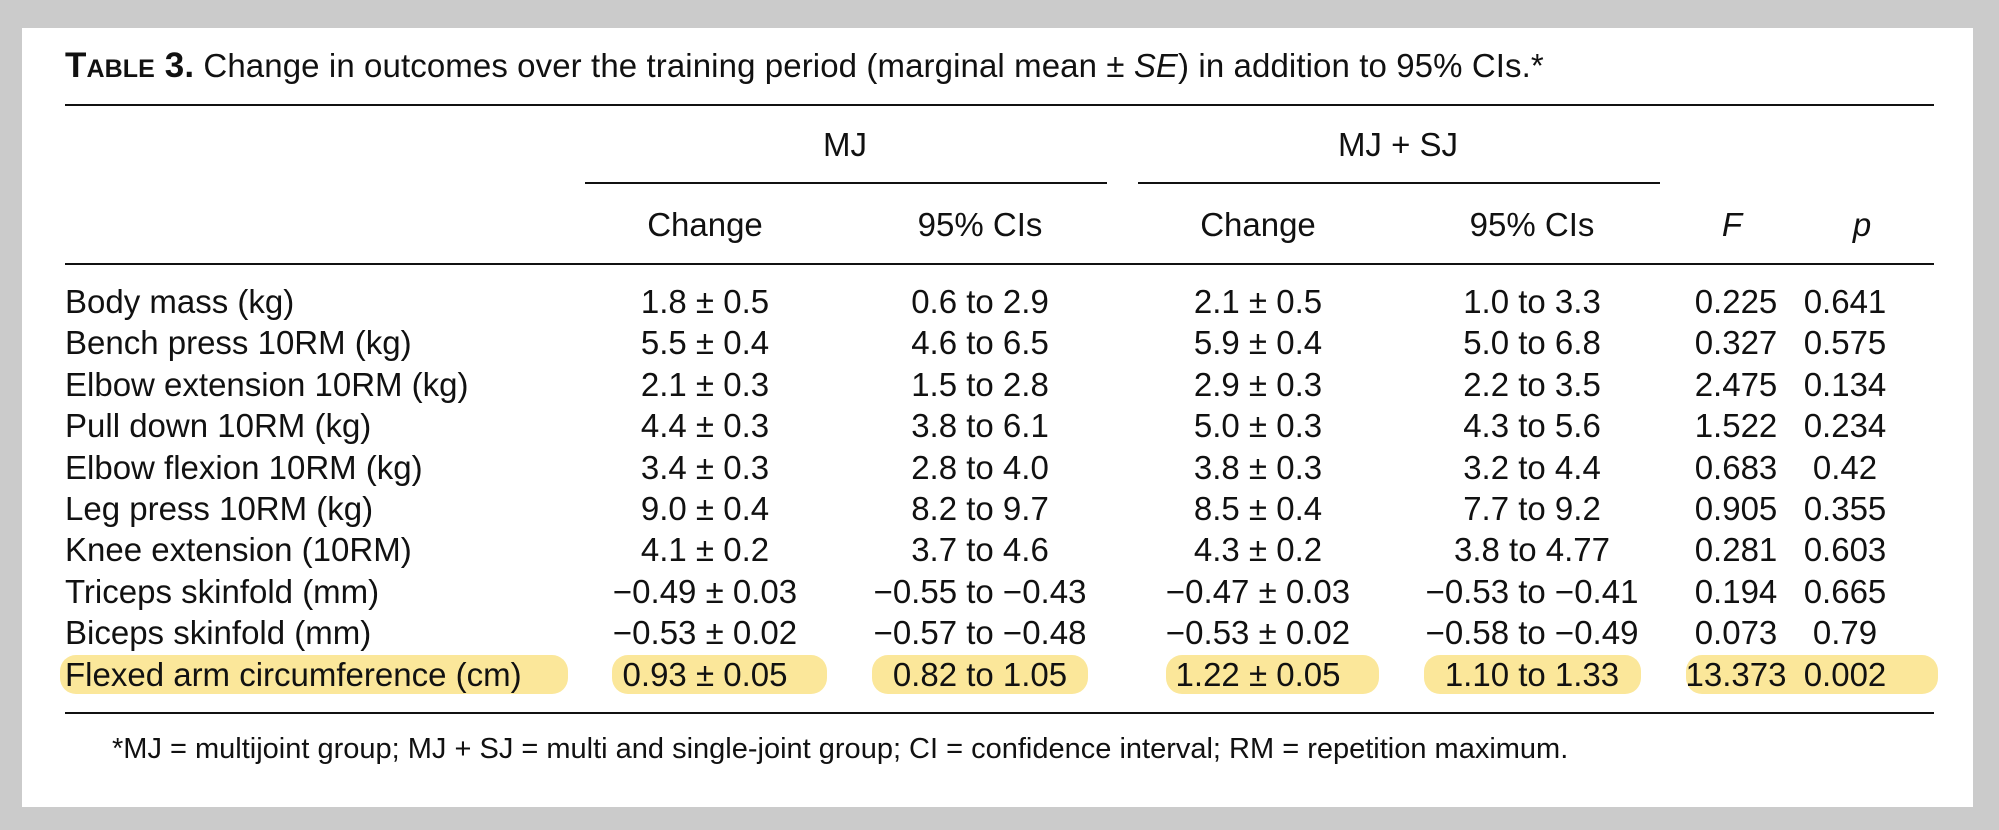  Describe the element at coordinates (999, 105) in the screenshot. I see `top-rule` at that location.